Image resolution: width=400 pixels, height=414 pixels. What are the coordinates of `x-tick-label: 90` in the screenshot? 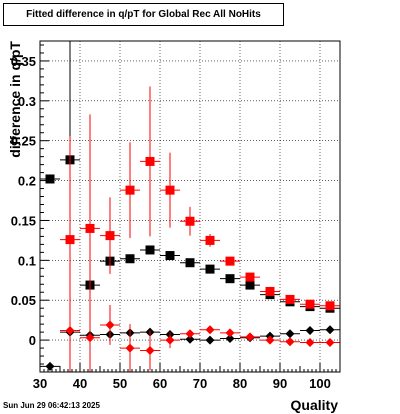 It's located at (280, 383).